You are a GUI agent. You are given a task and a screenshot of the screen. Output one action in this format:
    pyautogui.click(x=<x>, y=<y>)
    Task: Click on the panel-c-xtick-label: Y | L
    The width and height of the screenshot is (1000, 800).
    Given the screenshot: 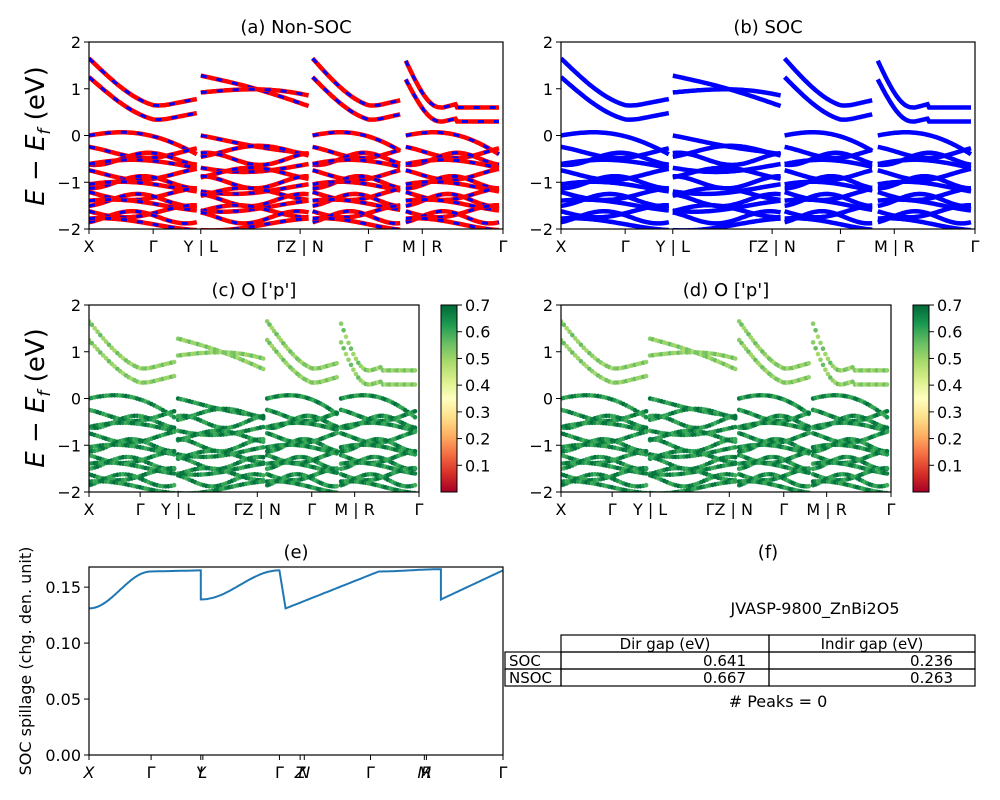 What is the action you would take?
    pyautogui.click(x=177, y=509)
    